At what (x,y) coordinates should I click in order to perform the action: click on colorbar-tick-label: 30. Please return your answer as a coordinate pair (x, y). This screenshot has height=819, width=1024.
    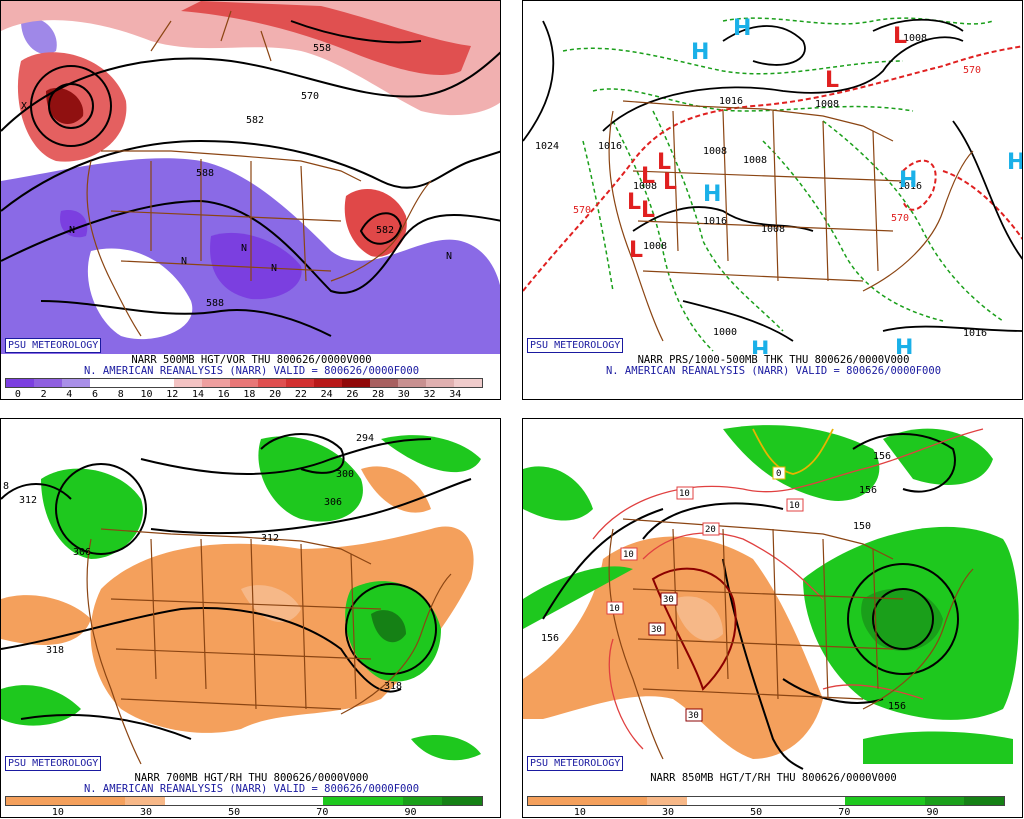
    Looking at the image, I should click on (668, 812).